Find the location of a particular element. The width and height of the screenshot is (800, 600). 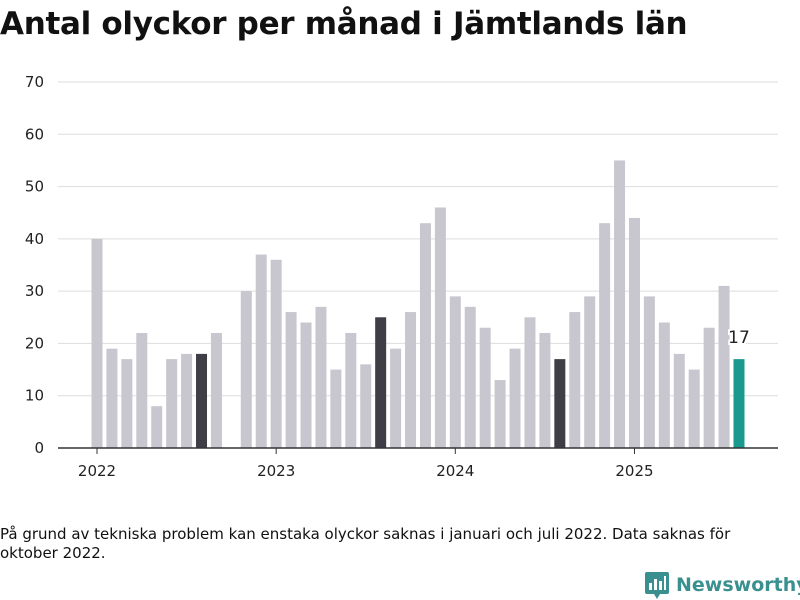

y-tick-label: 0 is located at coordinates (39, 448).